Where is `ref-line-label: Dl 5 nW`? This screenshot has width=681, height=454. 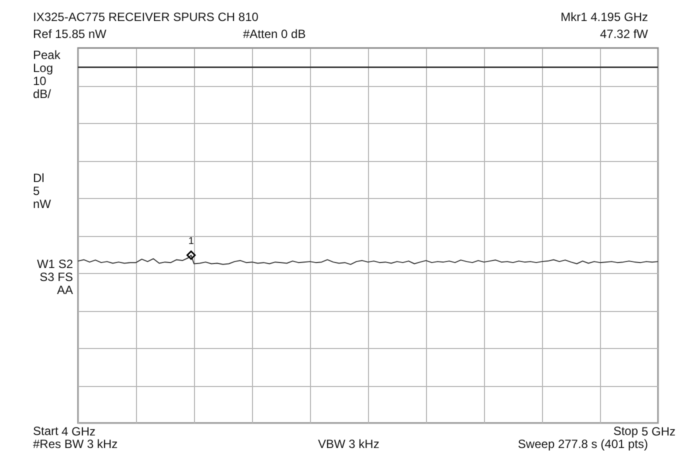 ref-line-label: Dl 5 nW is located at coordinates (42, 191).